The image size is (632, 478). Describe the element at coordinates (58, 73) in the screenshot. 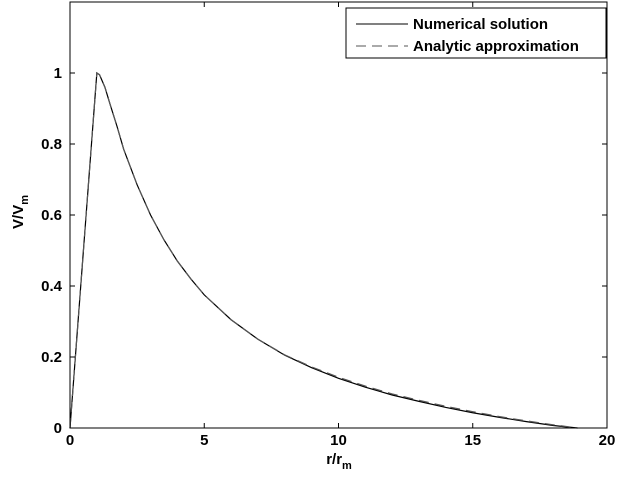

I see `y-tick-label: 1` at that location.